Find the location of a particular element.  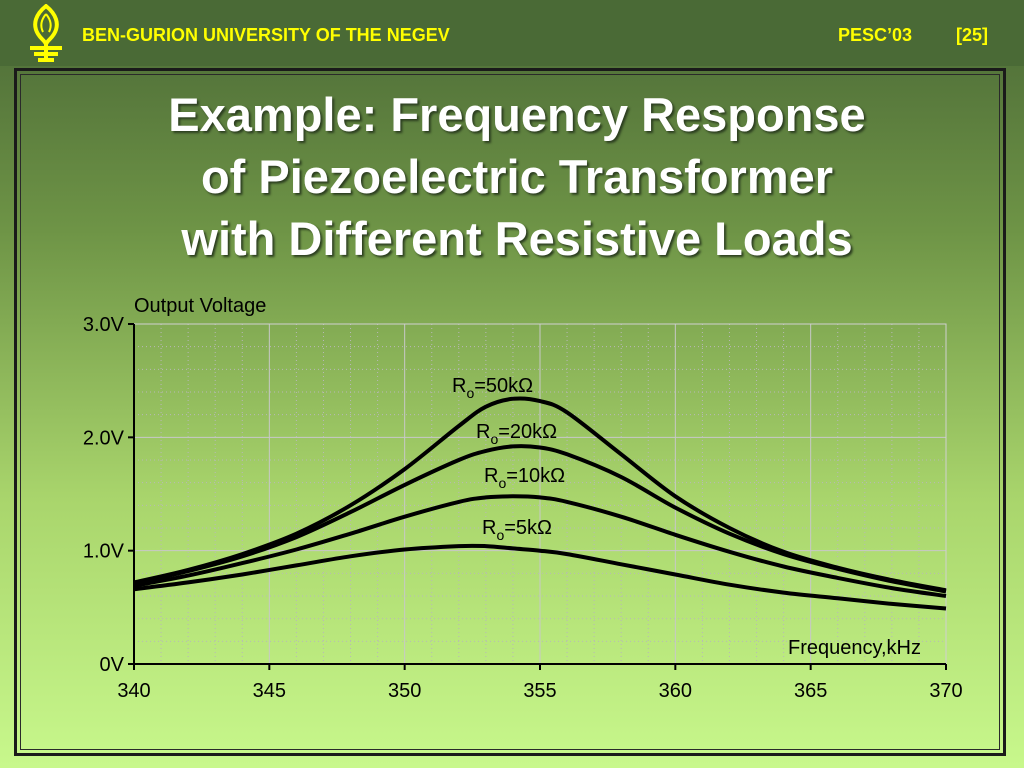

title-line-2: of Piezoelectric Transformer is located at coordinates (517, 176).